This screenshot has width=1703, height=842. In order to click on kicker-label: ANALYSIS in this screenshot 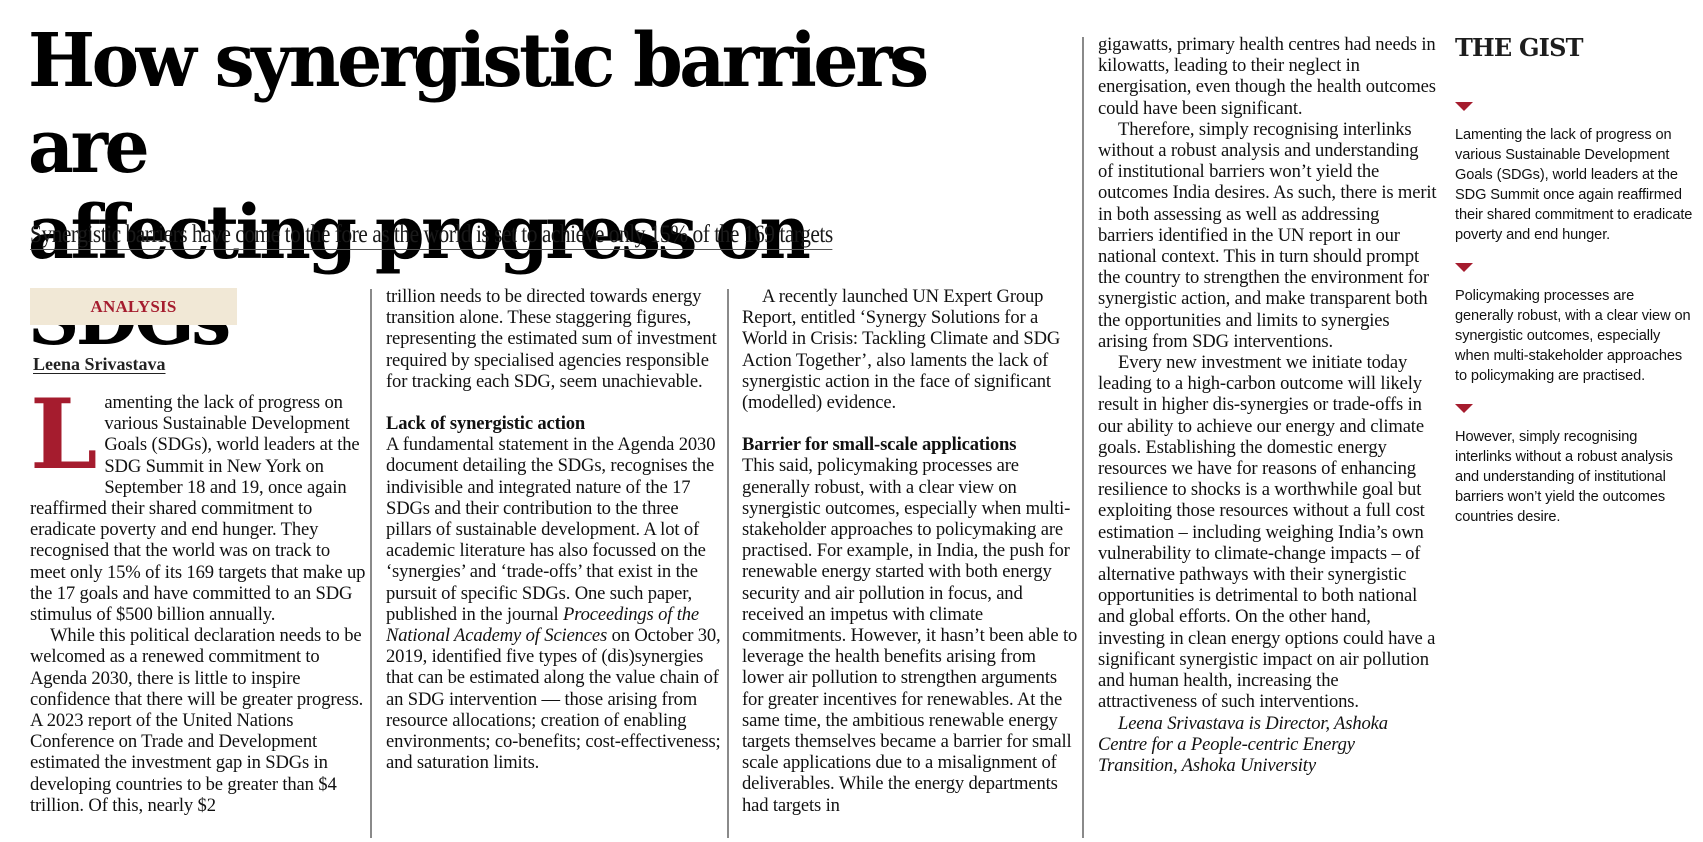, I will do `click(133, 306)`.